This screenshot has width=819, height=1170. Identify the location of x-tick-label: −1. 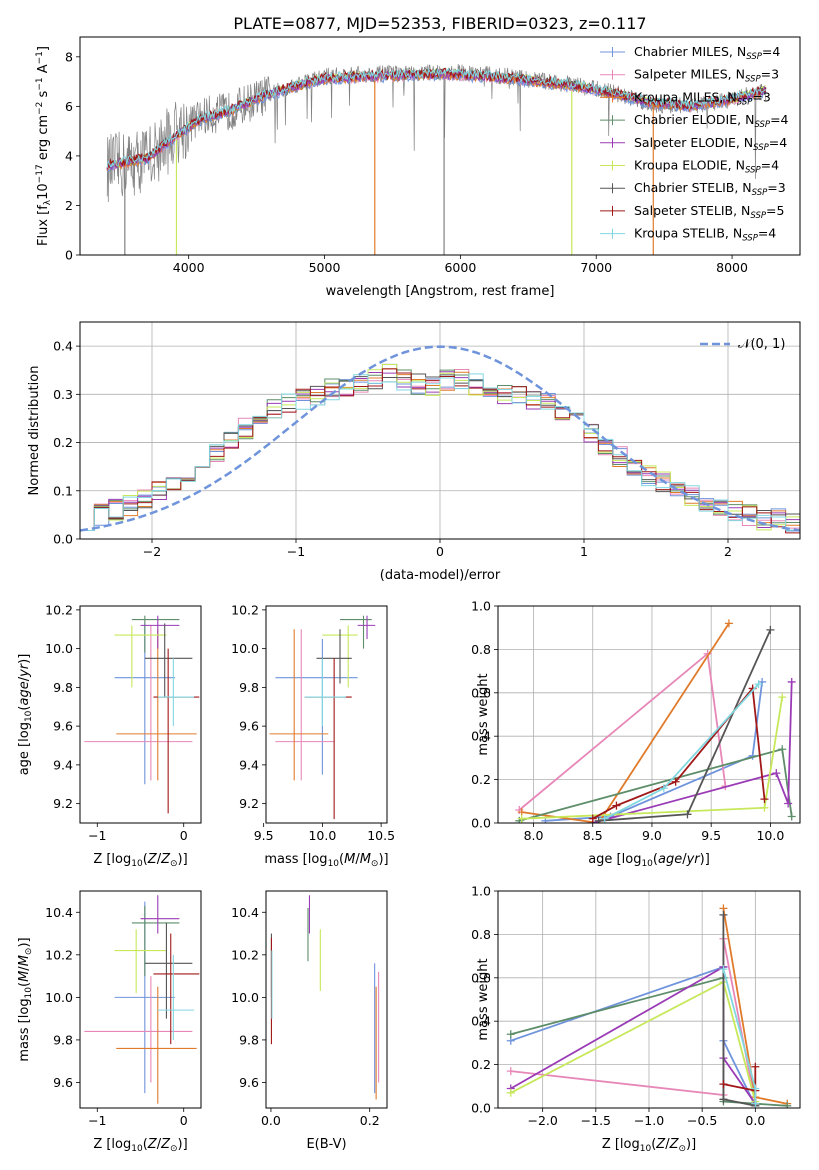
(97, 835).